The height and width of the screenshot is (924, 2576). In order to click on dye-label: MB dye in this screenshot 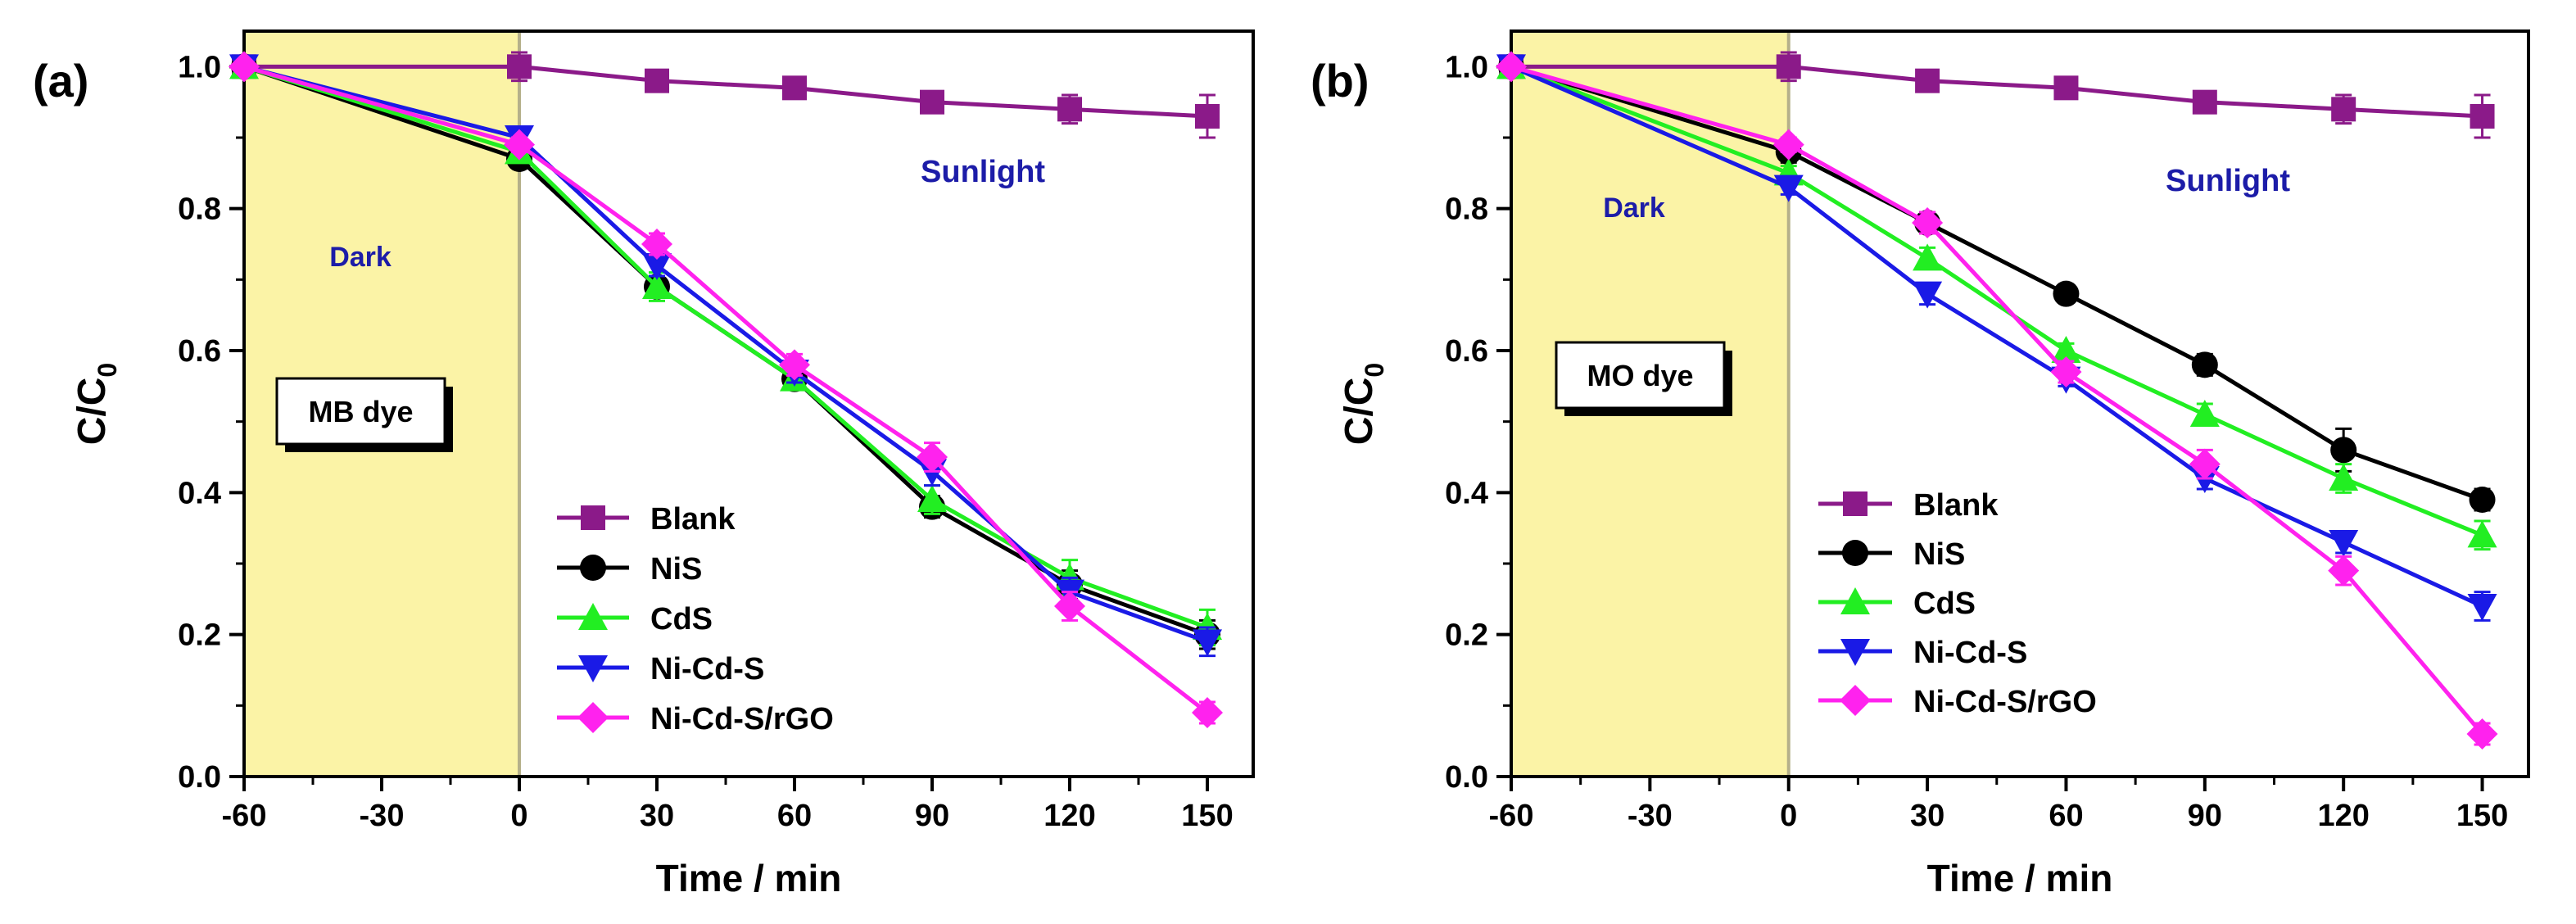, I will do `click(360, 411)`.